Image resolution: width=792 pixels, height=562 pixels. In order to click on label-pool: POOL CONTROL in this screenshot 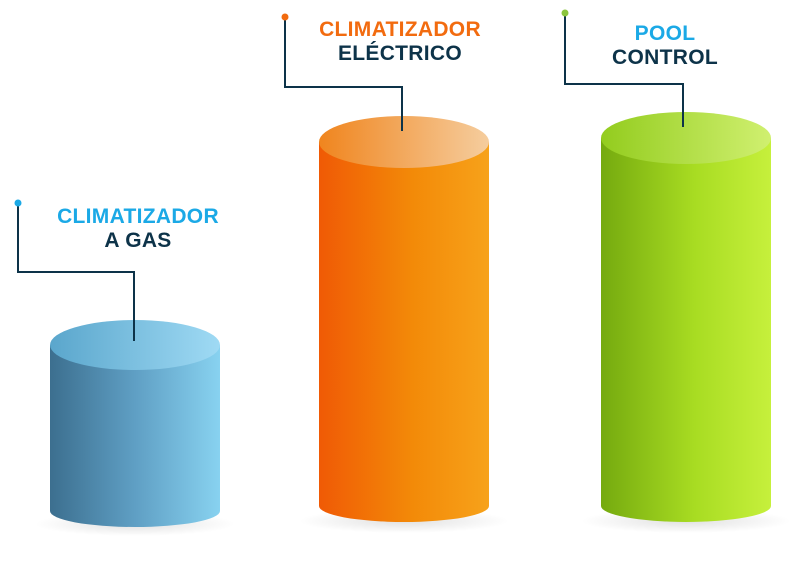, I will do `click(665, 46)`.